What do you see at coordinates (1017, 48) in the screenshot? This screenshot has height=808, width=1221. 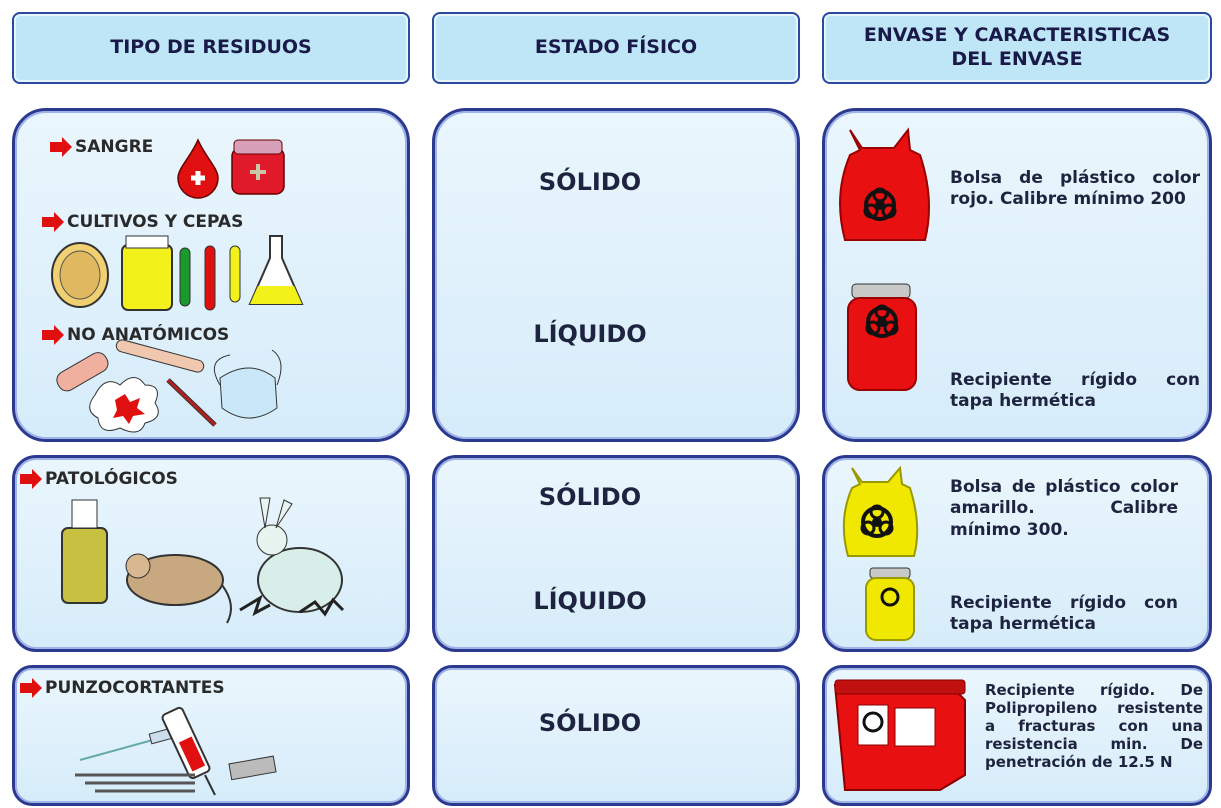 I see `column-header: ENVASE Y CARACTERISTICAS DEL ENVASE` at bounding box center [1017, 48].